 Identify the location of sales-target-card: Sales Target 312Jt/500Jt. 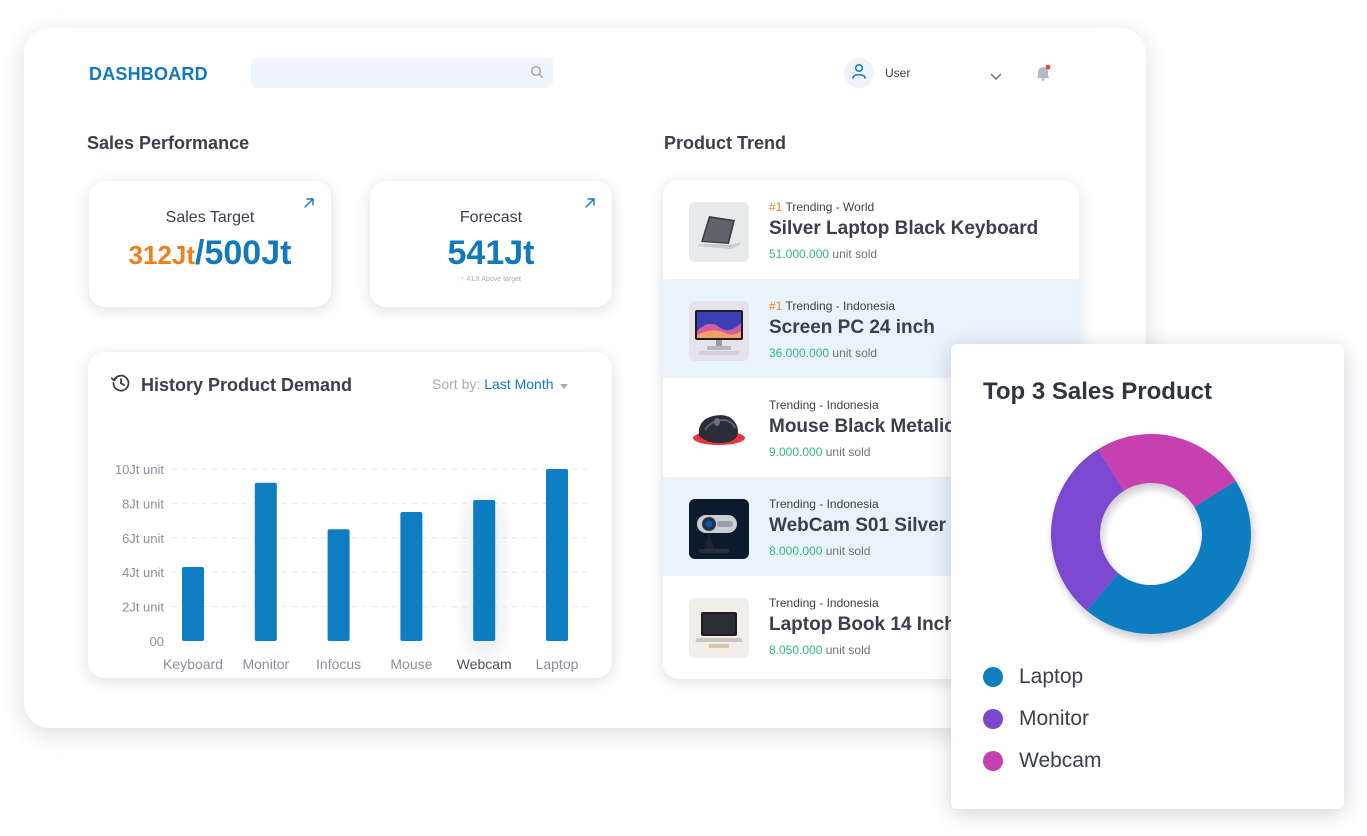
(210, 244).